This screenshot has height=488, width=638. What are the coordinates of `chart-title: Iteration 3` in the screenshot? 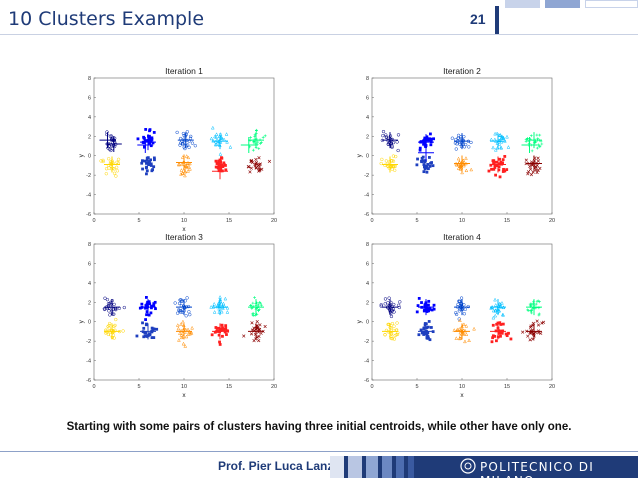 It's located at (184, 237).